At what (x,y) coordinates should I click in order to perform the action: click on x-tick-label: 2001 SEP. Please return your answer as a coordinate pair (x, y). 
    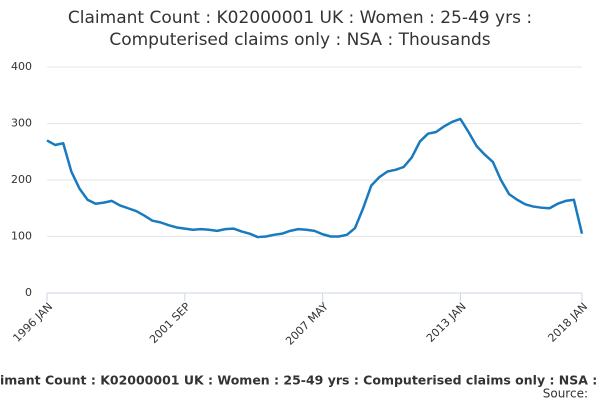
    Looking at the image, I should click on (170, 323).